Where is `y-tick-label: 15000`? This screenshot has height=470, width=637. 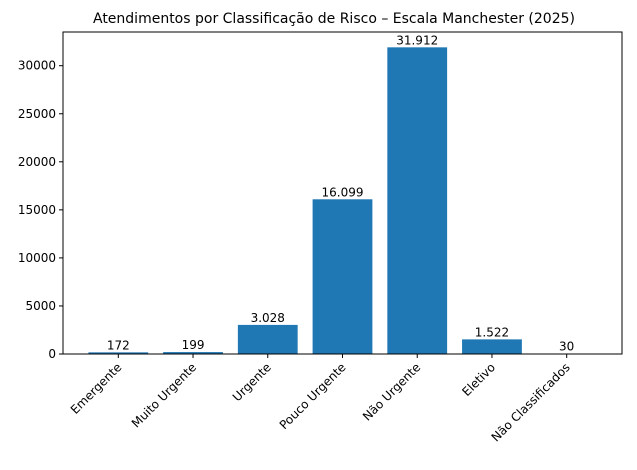 y-tick-label: 15000 is located at coordinates (37, 210).